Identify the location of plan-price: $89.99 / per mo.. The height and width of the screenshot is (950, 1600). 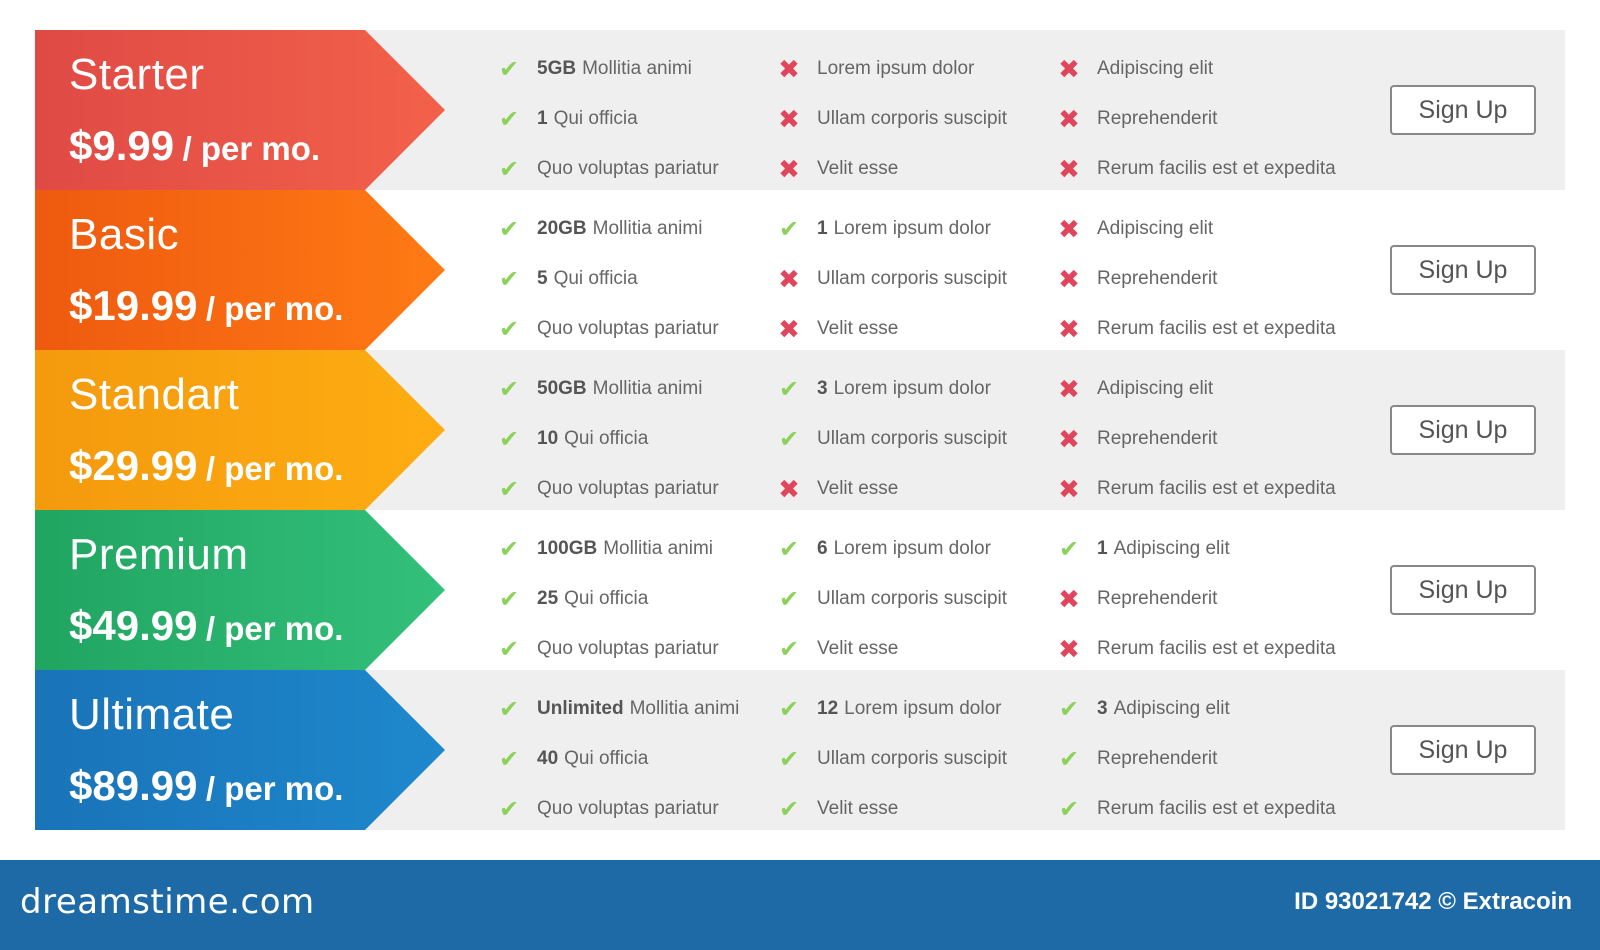
(206, 786).